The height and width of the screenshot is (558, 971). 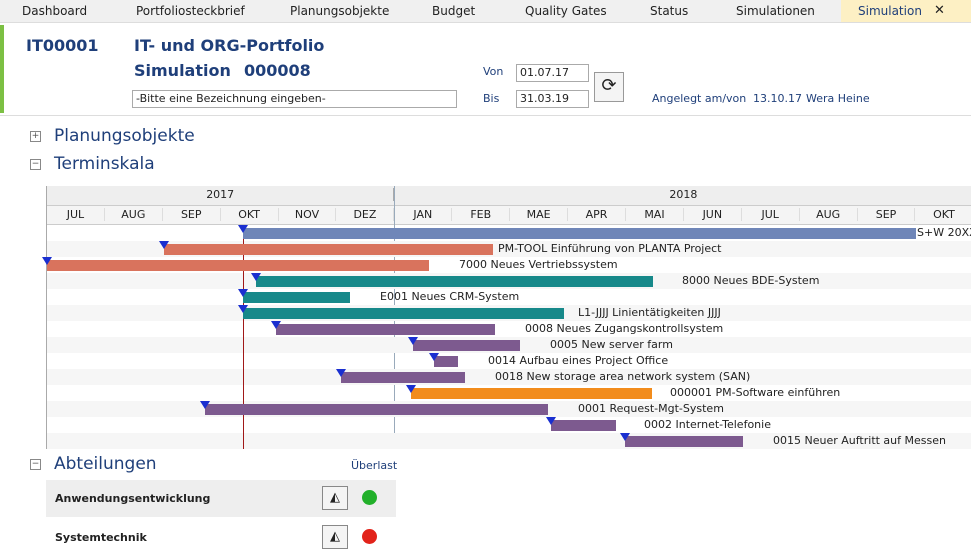 What do you see at coordinates (707, 424) in the screenshot?
I see `bar-label: 0002 Internet-Telefonie` at bounding box center [707, 424].